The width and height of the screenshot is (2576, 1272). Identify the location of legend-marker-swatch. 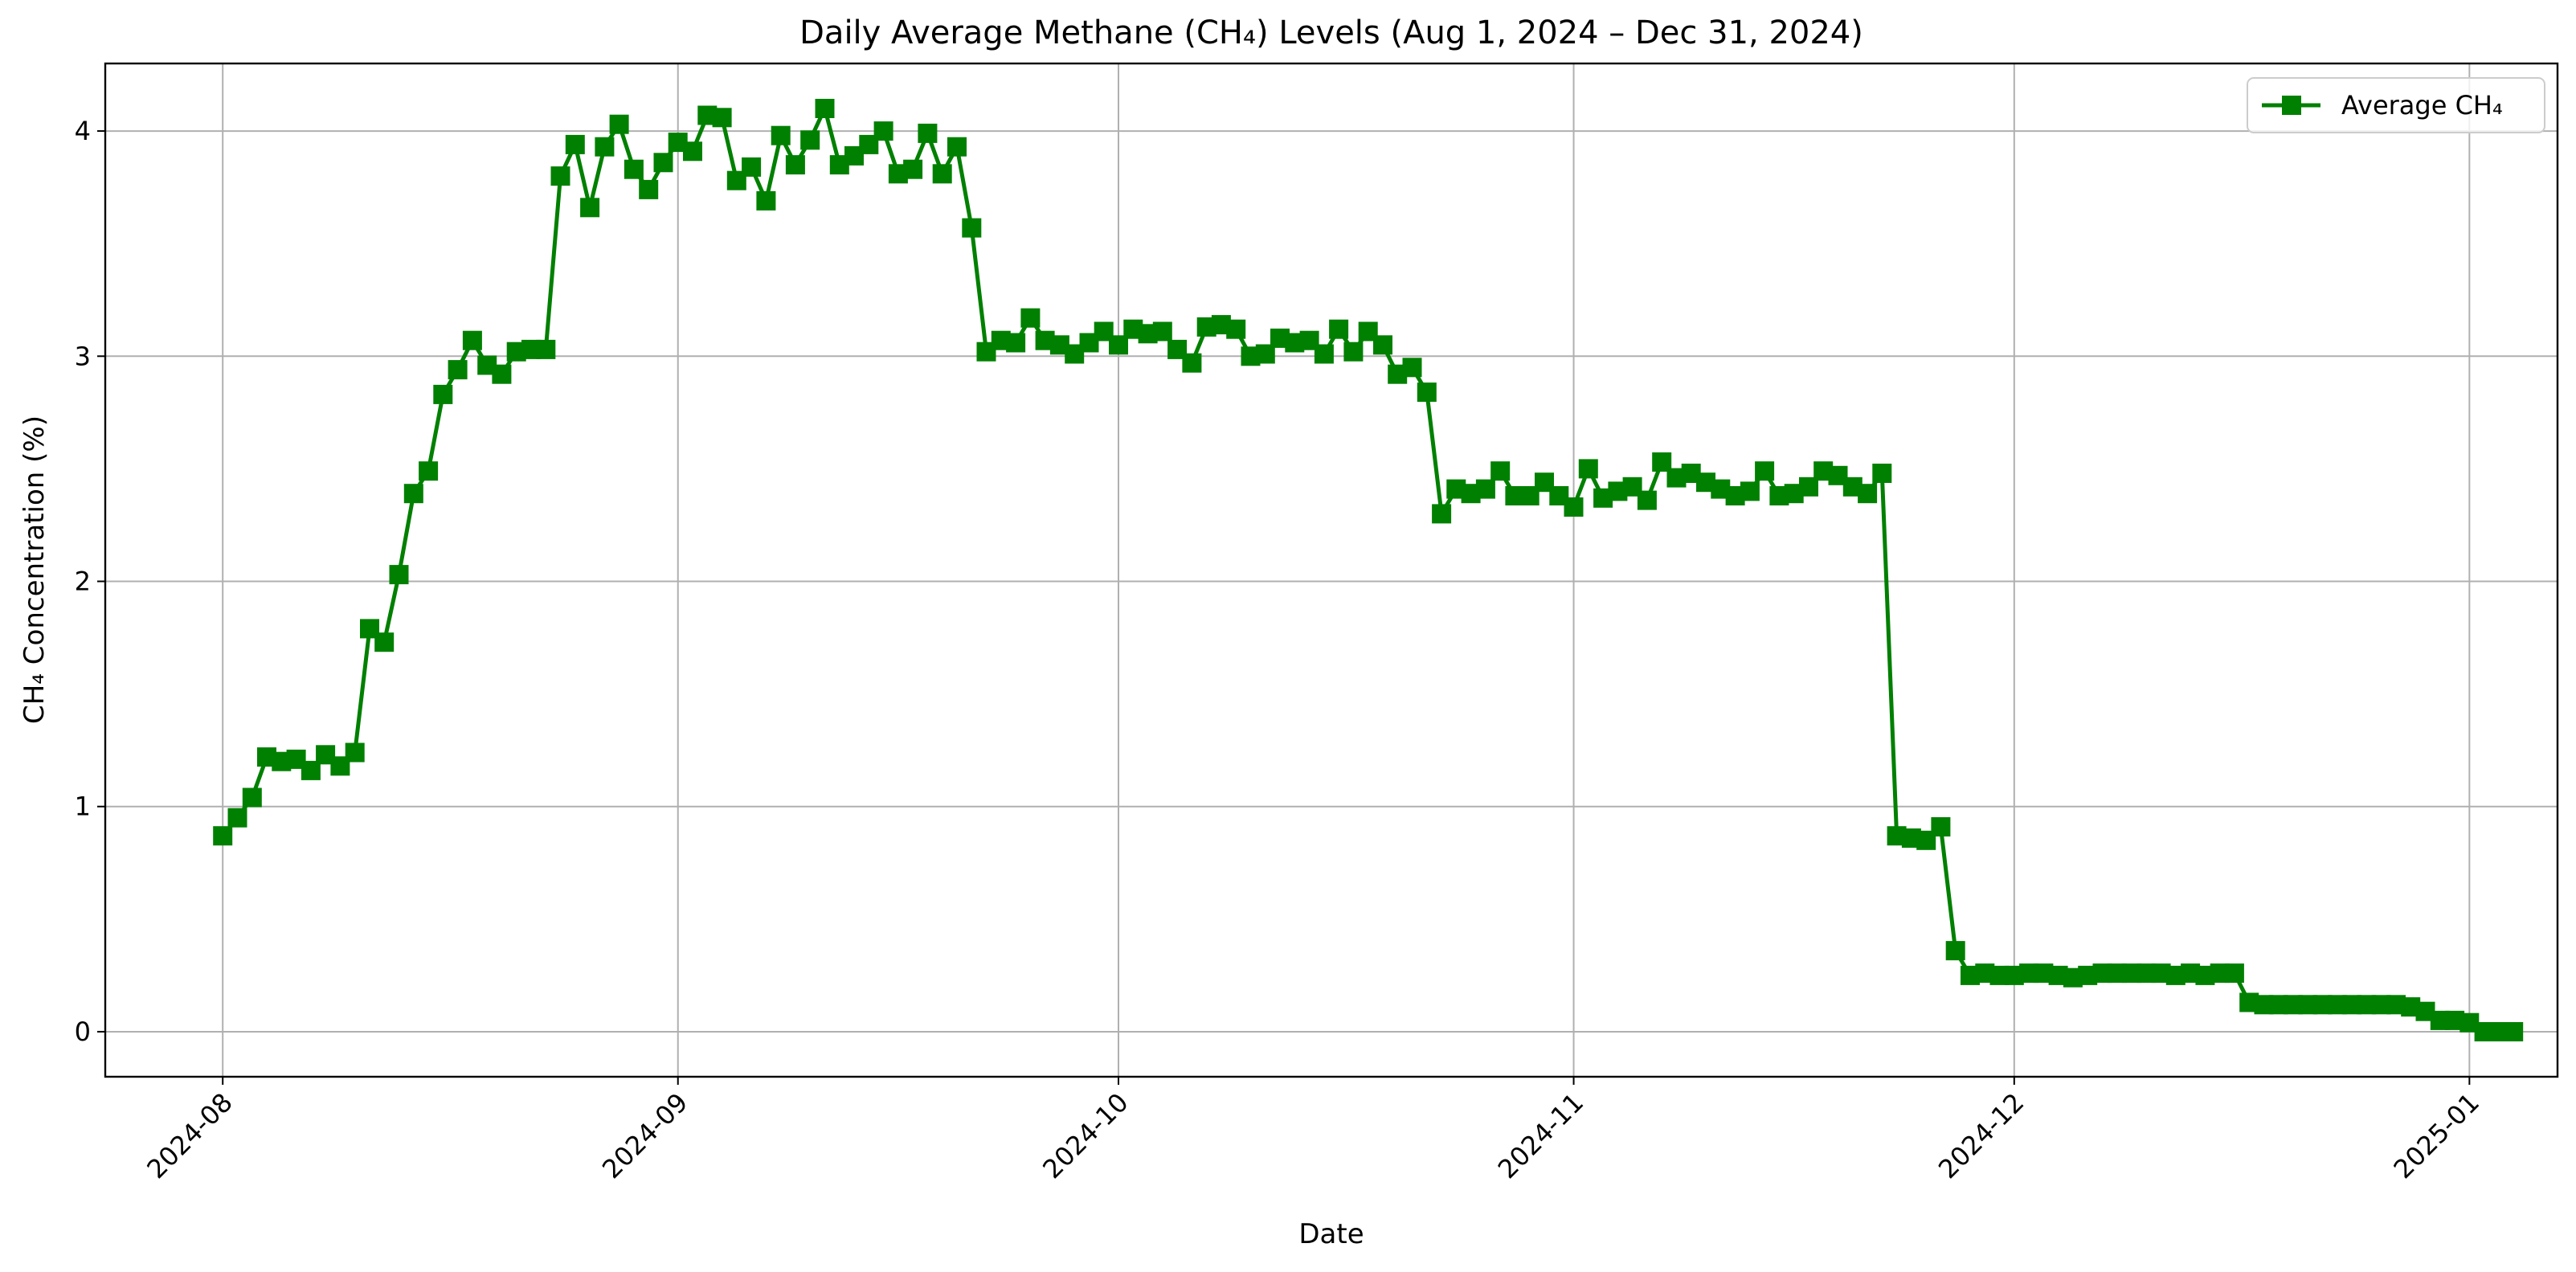
(2291, 105).